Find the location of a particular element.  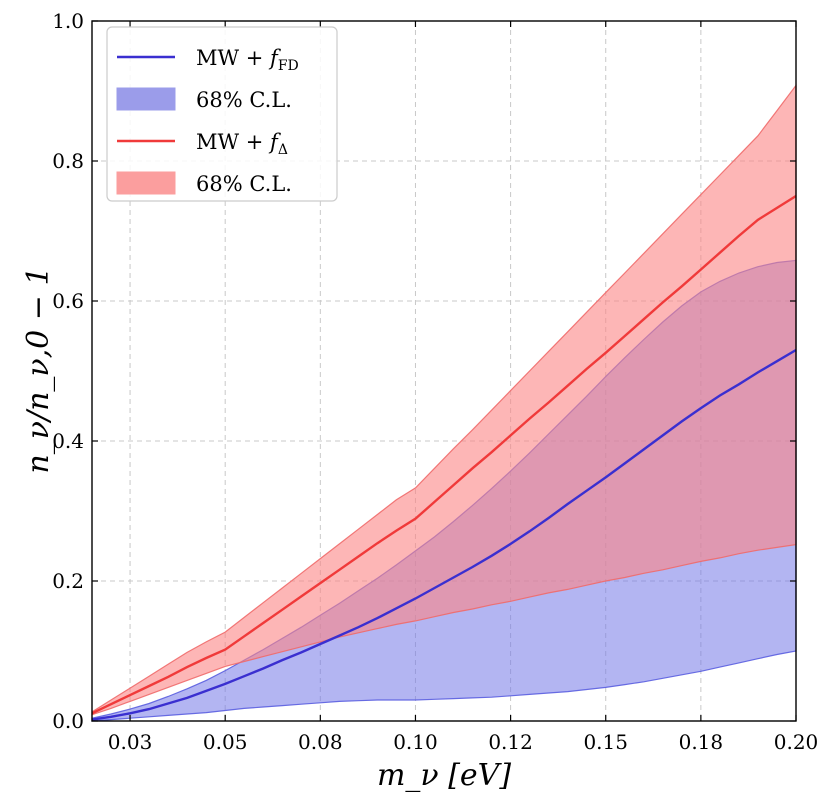

y-tick-label: 1.0 is located at coordinates (68, 21).